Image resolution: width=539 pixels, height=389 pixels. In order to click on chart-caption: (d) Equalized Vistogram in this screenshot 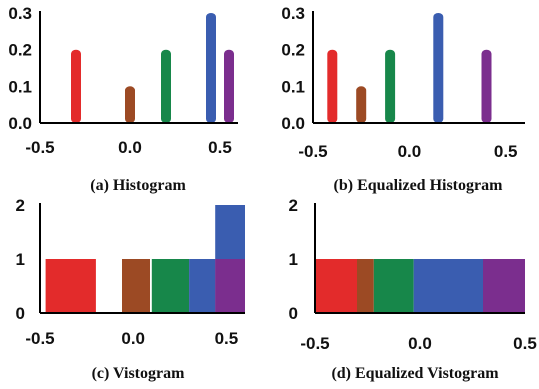, I will do `click(415, 373)`.